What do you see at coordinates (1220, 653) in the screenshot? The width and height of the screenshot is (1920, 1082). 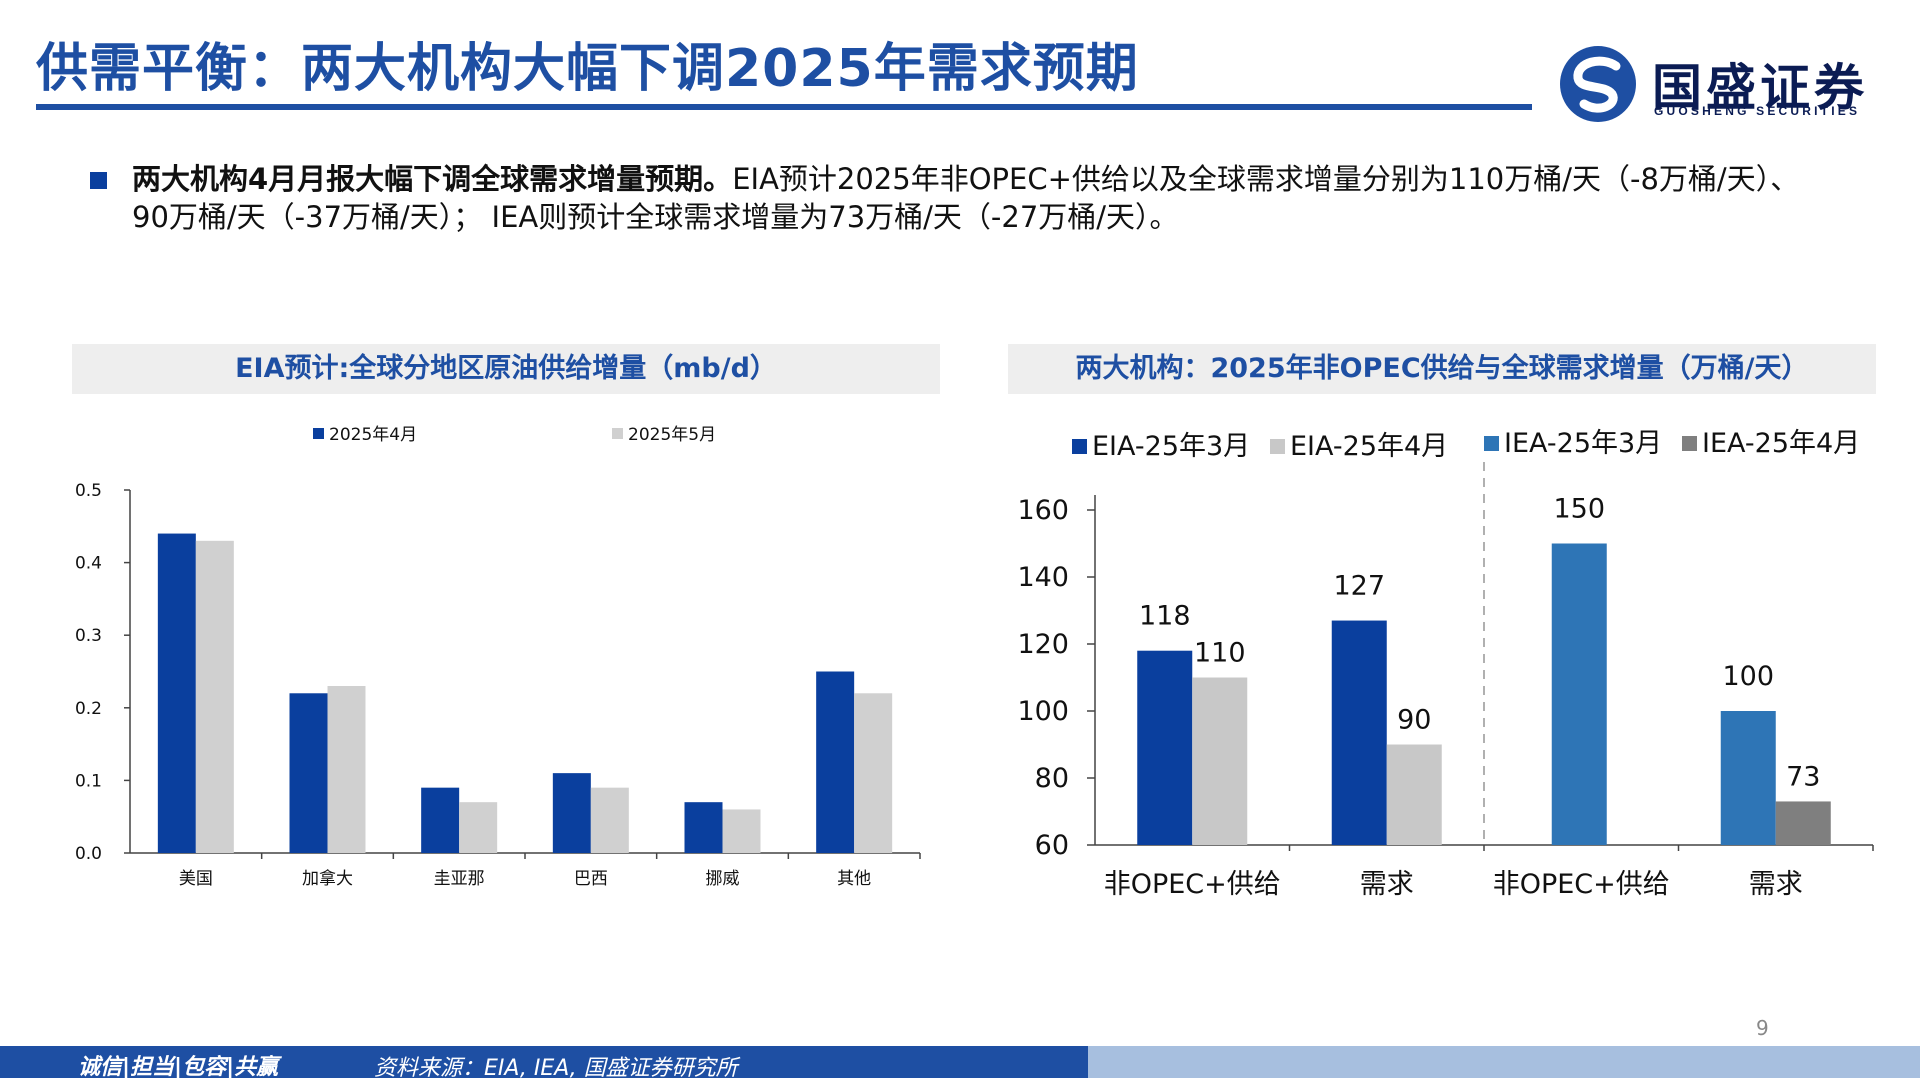 I see `data-label: 110` at bounding box center [1220, 653].